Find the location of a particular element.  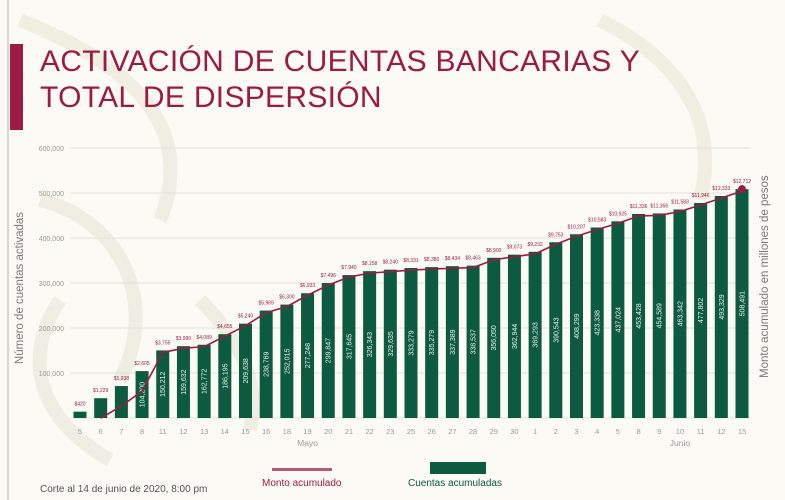

monto-value-label: $5,969 is located at coordinates (267, 304).